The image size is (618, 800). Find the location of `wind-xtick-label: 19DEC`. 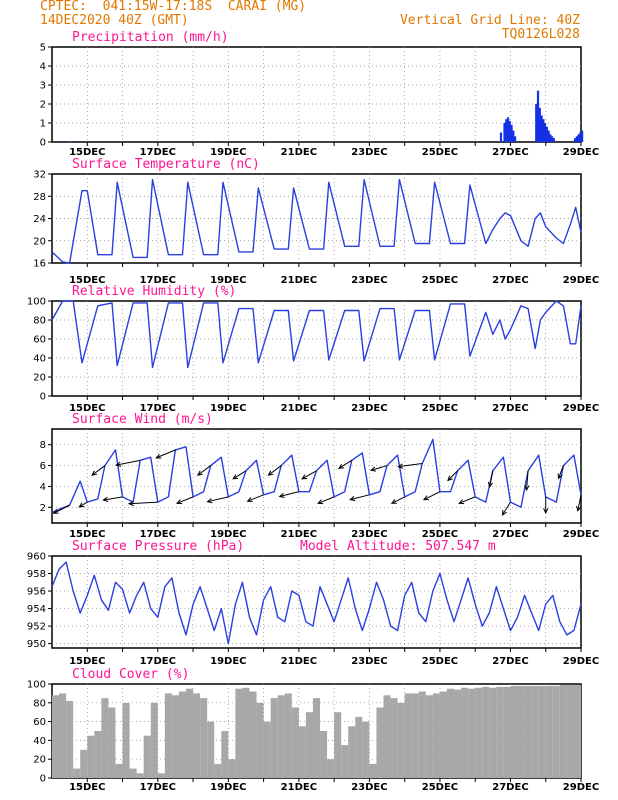

wind-xtick-label: 19DEC is located at coordinates (228, 534).